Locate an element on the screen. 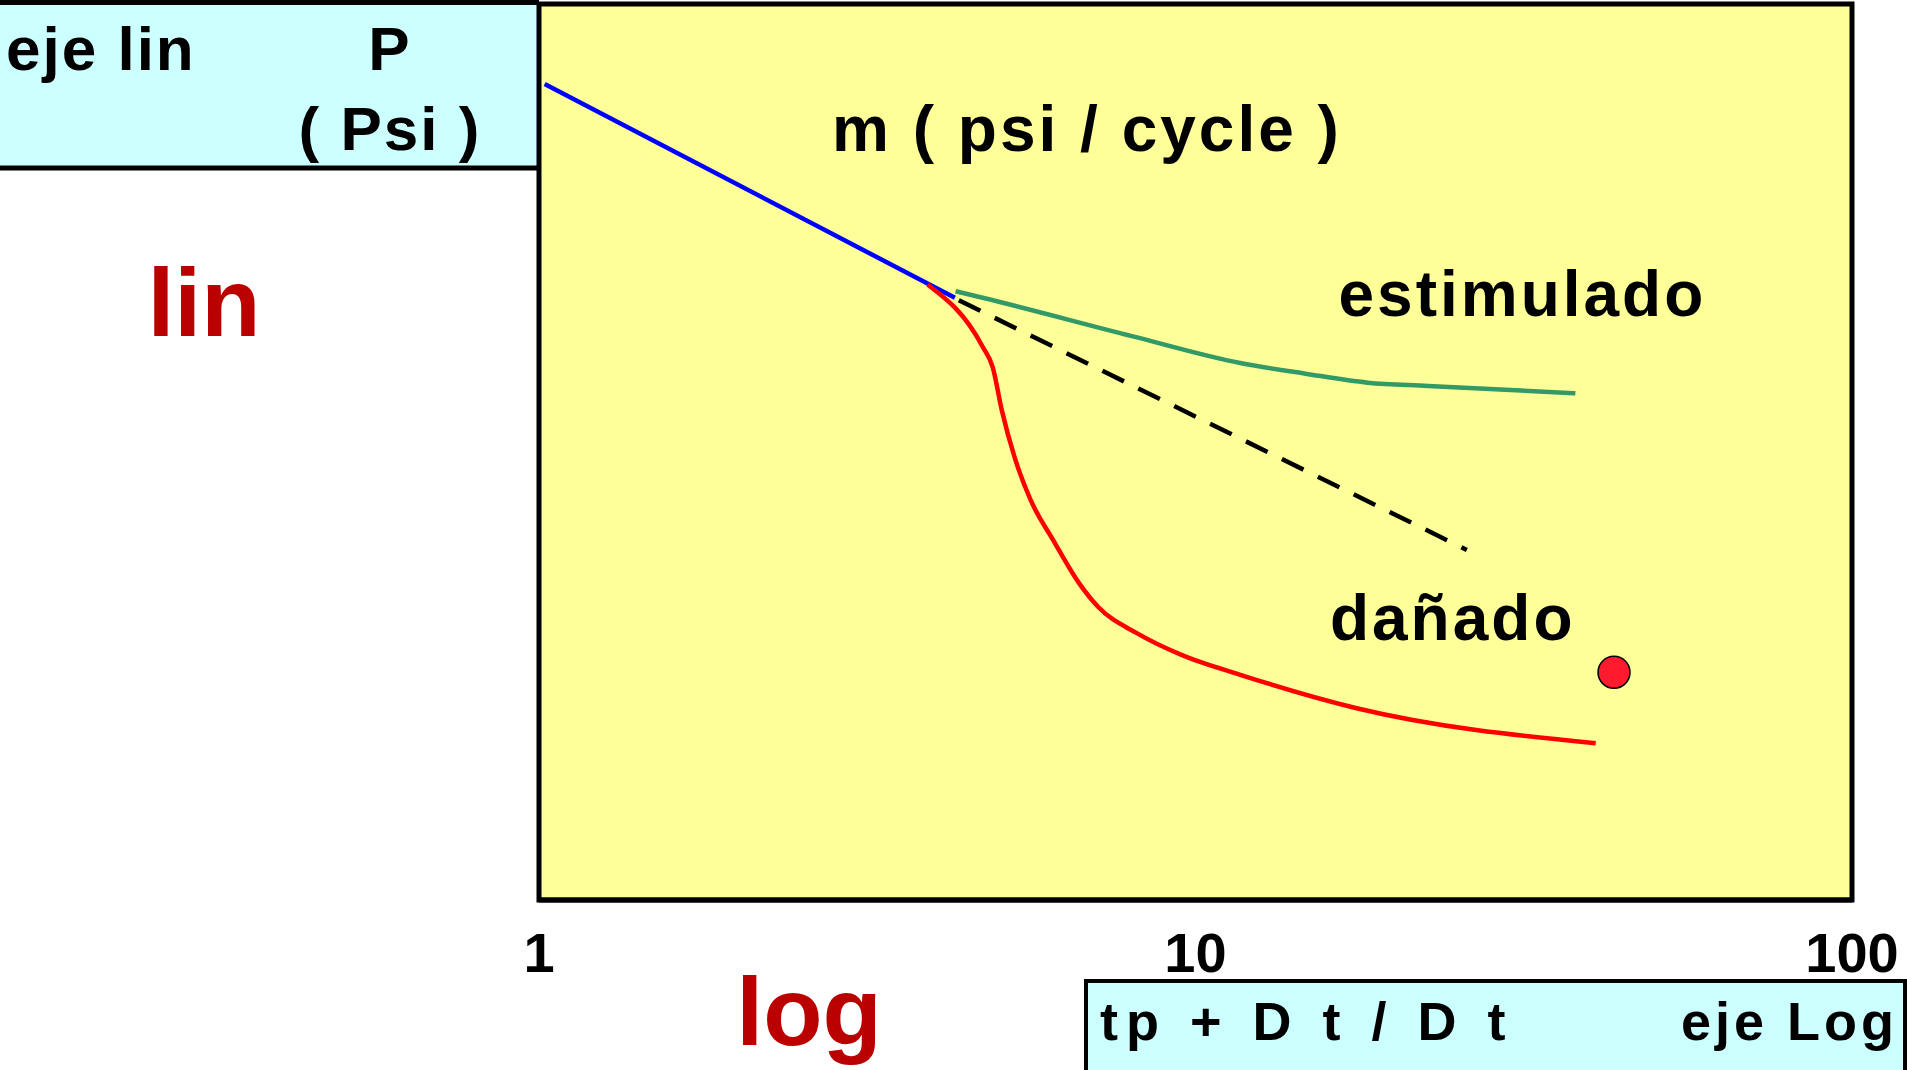 The height and width of the screenshot is (1070, 1907). text: eje Log is located at coordinates (1789, 1021).